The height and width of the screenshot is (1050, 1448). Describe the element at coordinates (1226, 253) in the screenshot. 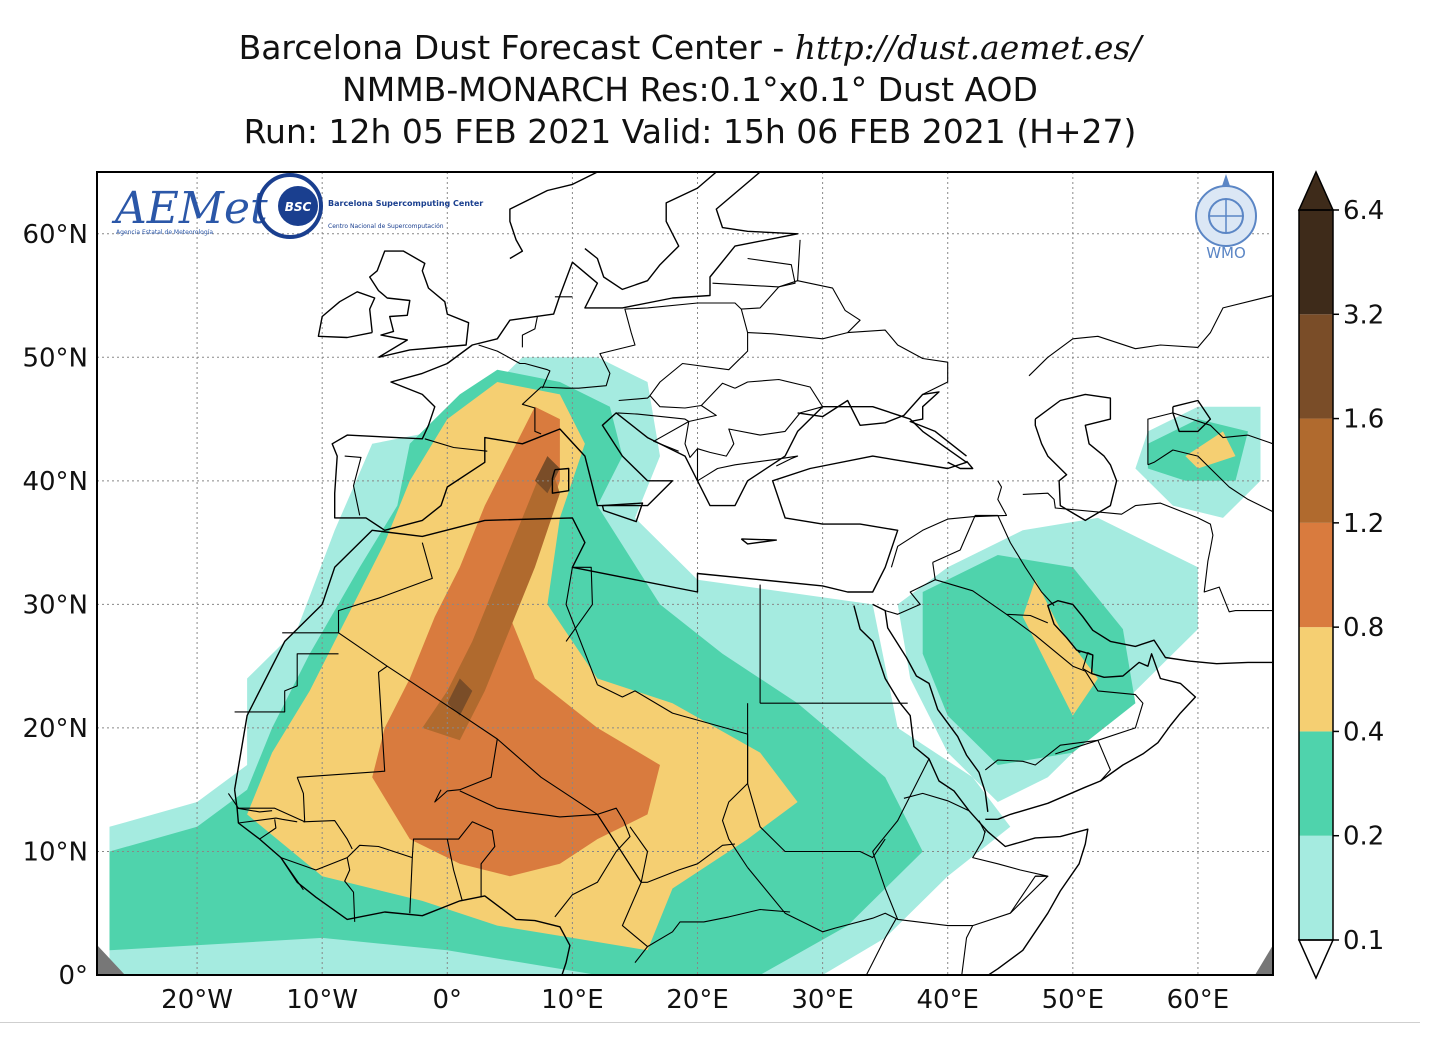

I see `wmo-logo-text: WMO` at that location.